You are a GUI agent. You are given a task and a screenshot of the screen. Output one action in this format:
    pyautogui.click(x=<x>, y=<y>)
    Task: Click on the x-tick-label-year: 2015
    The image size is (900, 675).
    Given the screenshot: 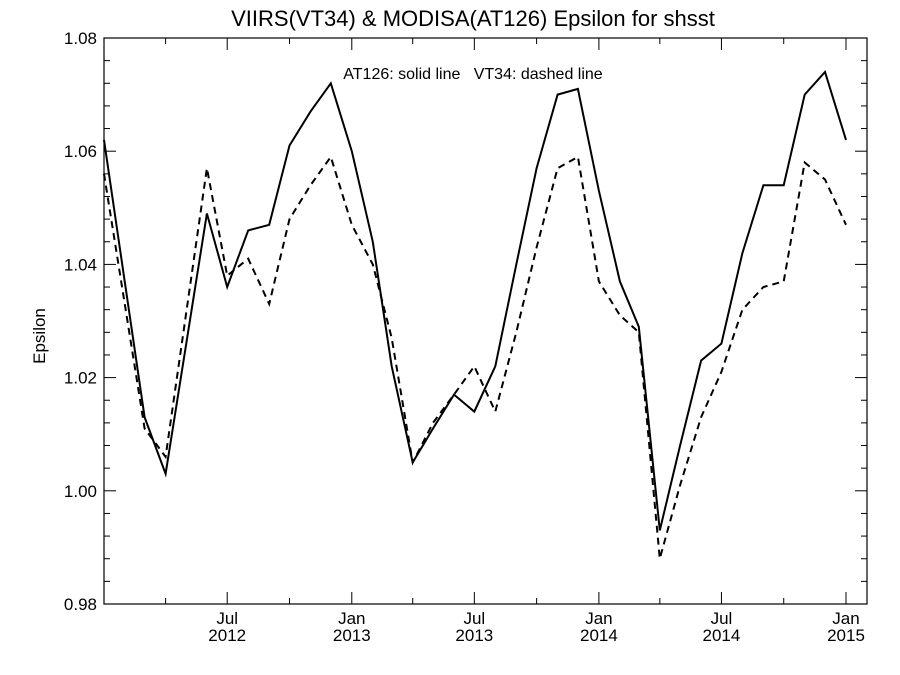 What is the action you would take?
    pyautogui.click(x=846, y=635)
    